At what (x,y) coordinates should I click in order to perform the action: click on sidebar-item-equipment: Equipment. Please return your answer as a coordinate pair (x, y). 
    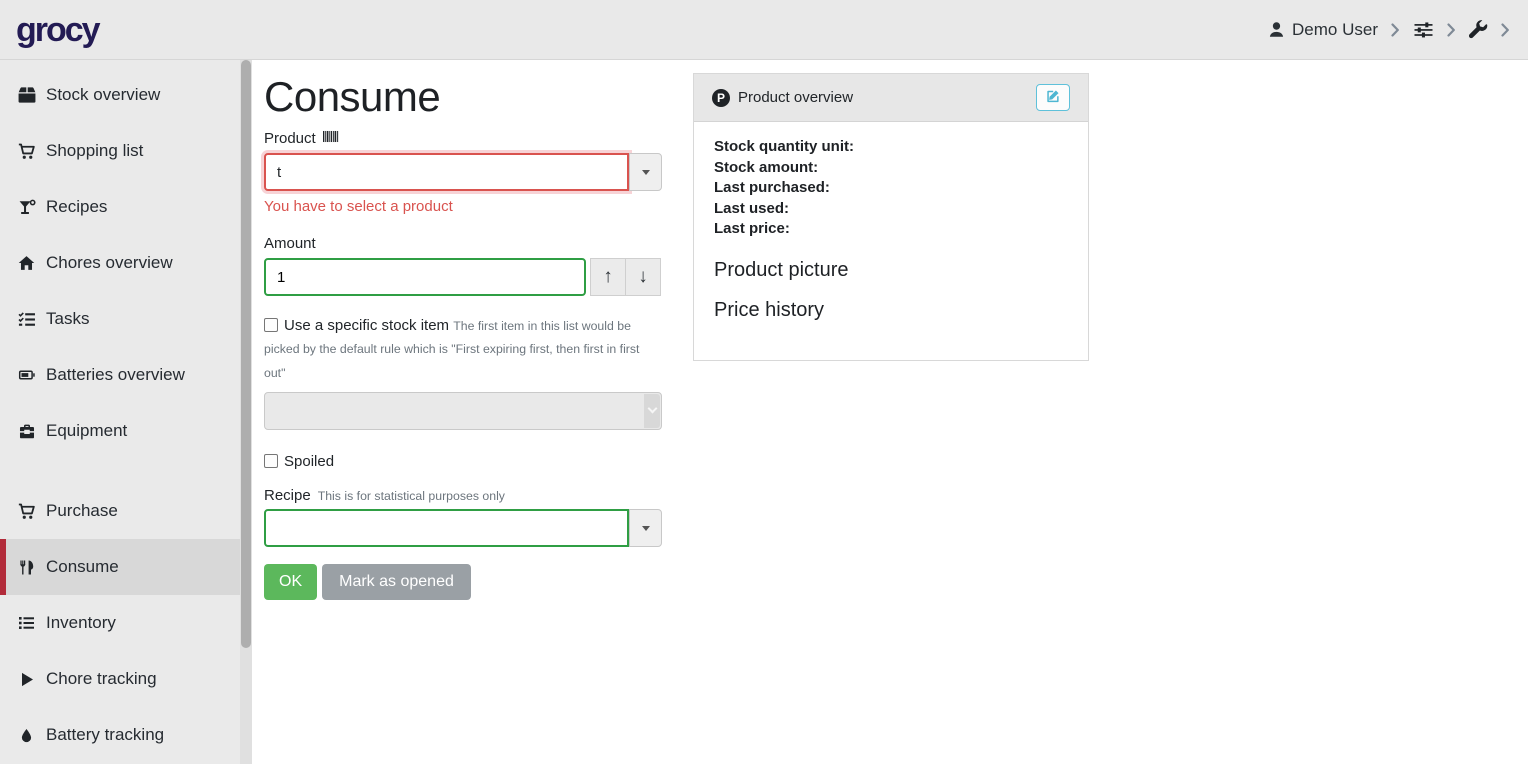
    Looking at the image, I should click on (126, 431).